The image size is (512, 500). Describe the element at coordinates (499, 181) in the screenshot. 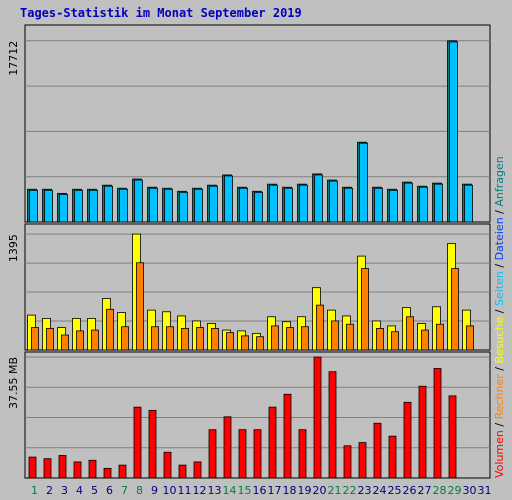

I see `legend-part: Anfragen` at that location.